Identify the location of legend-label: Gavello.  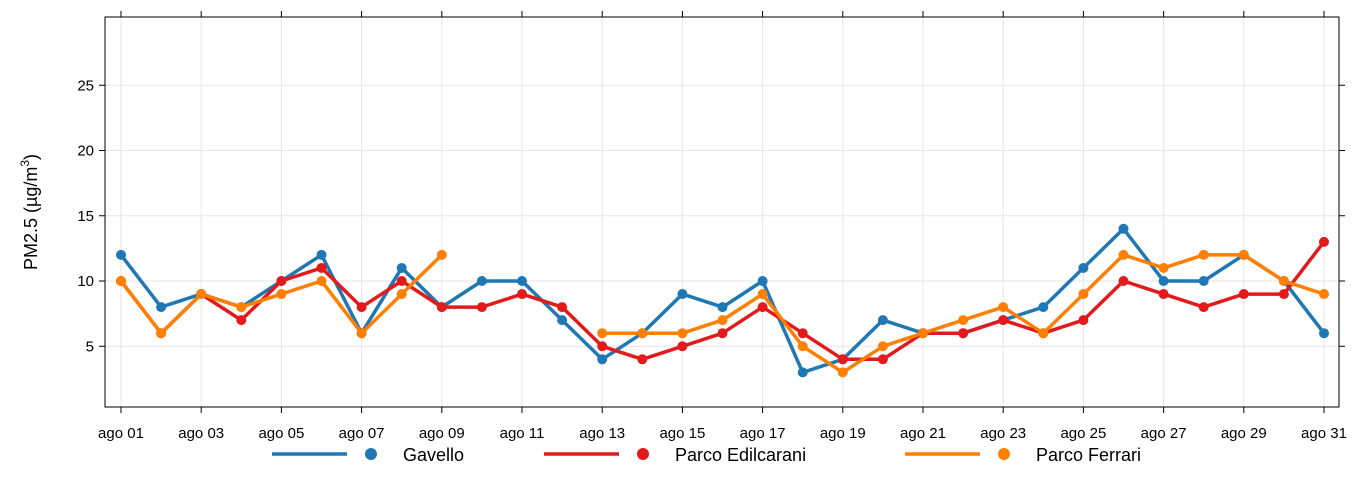
(433, 455).